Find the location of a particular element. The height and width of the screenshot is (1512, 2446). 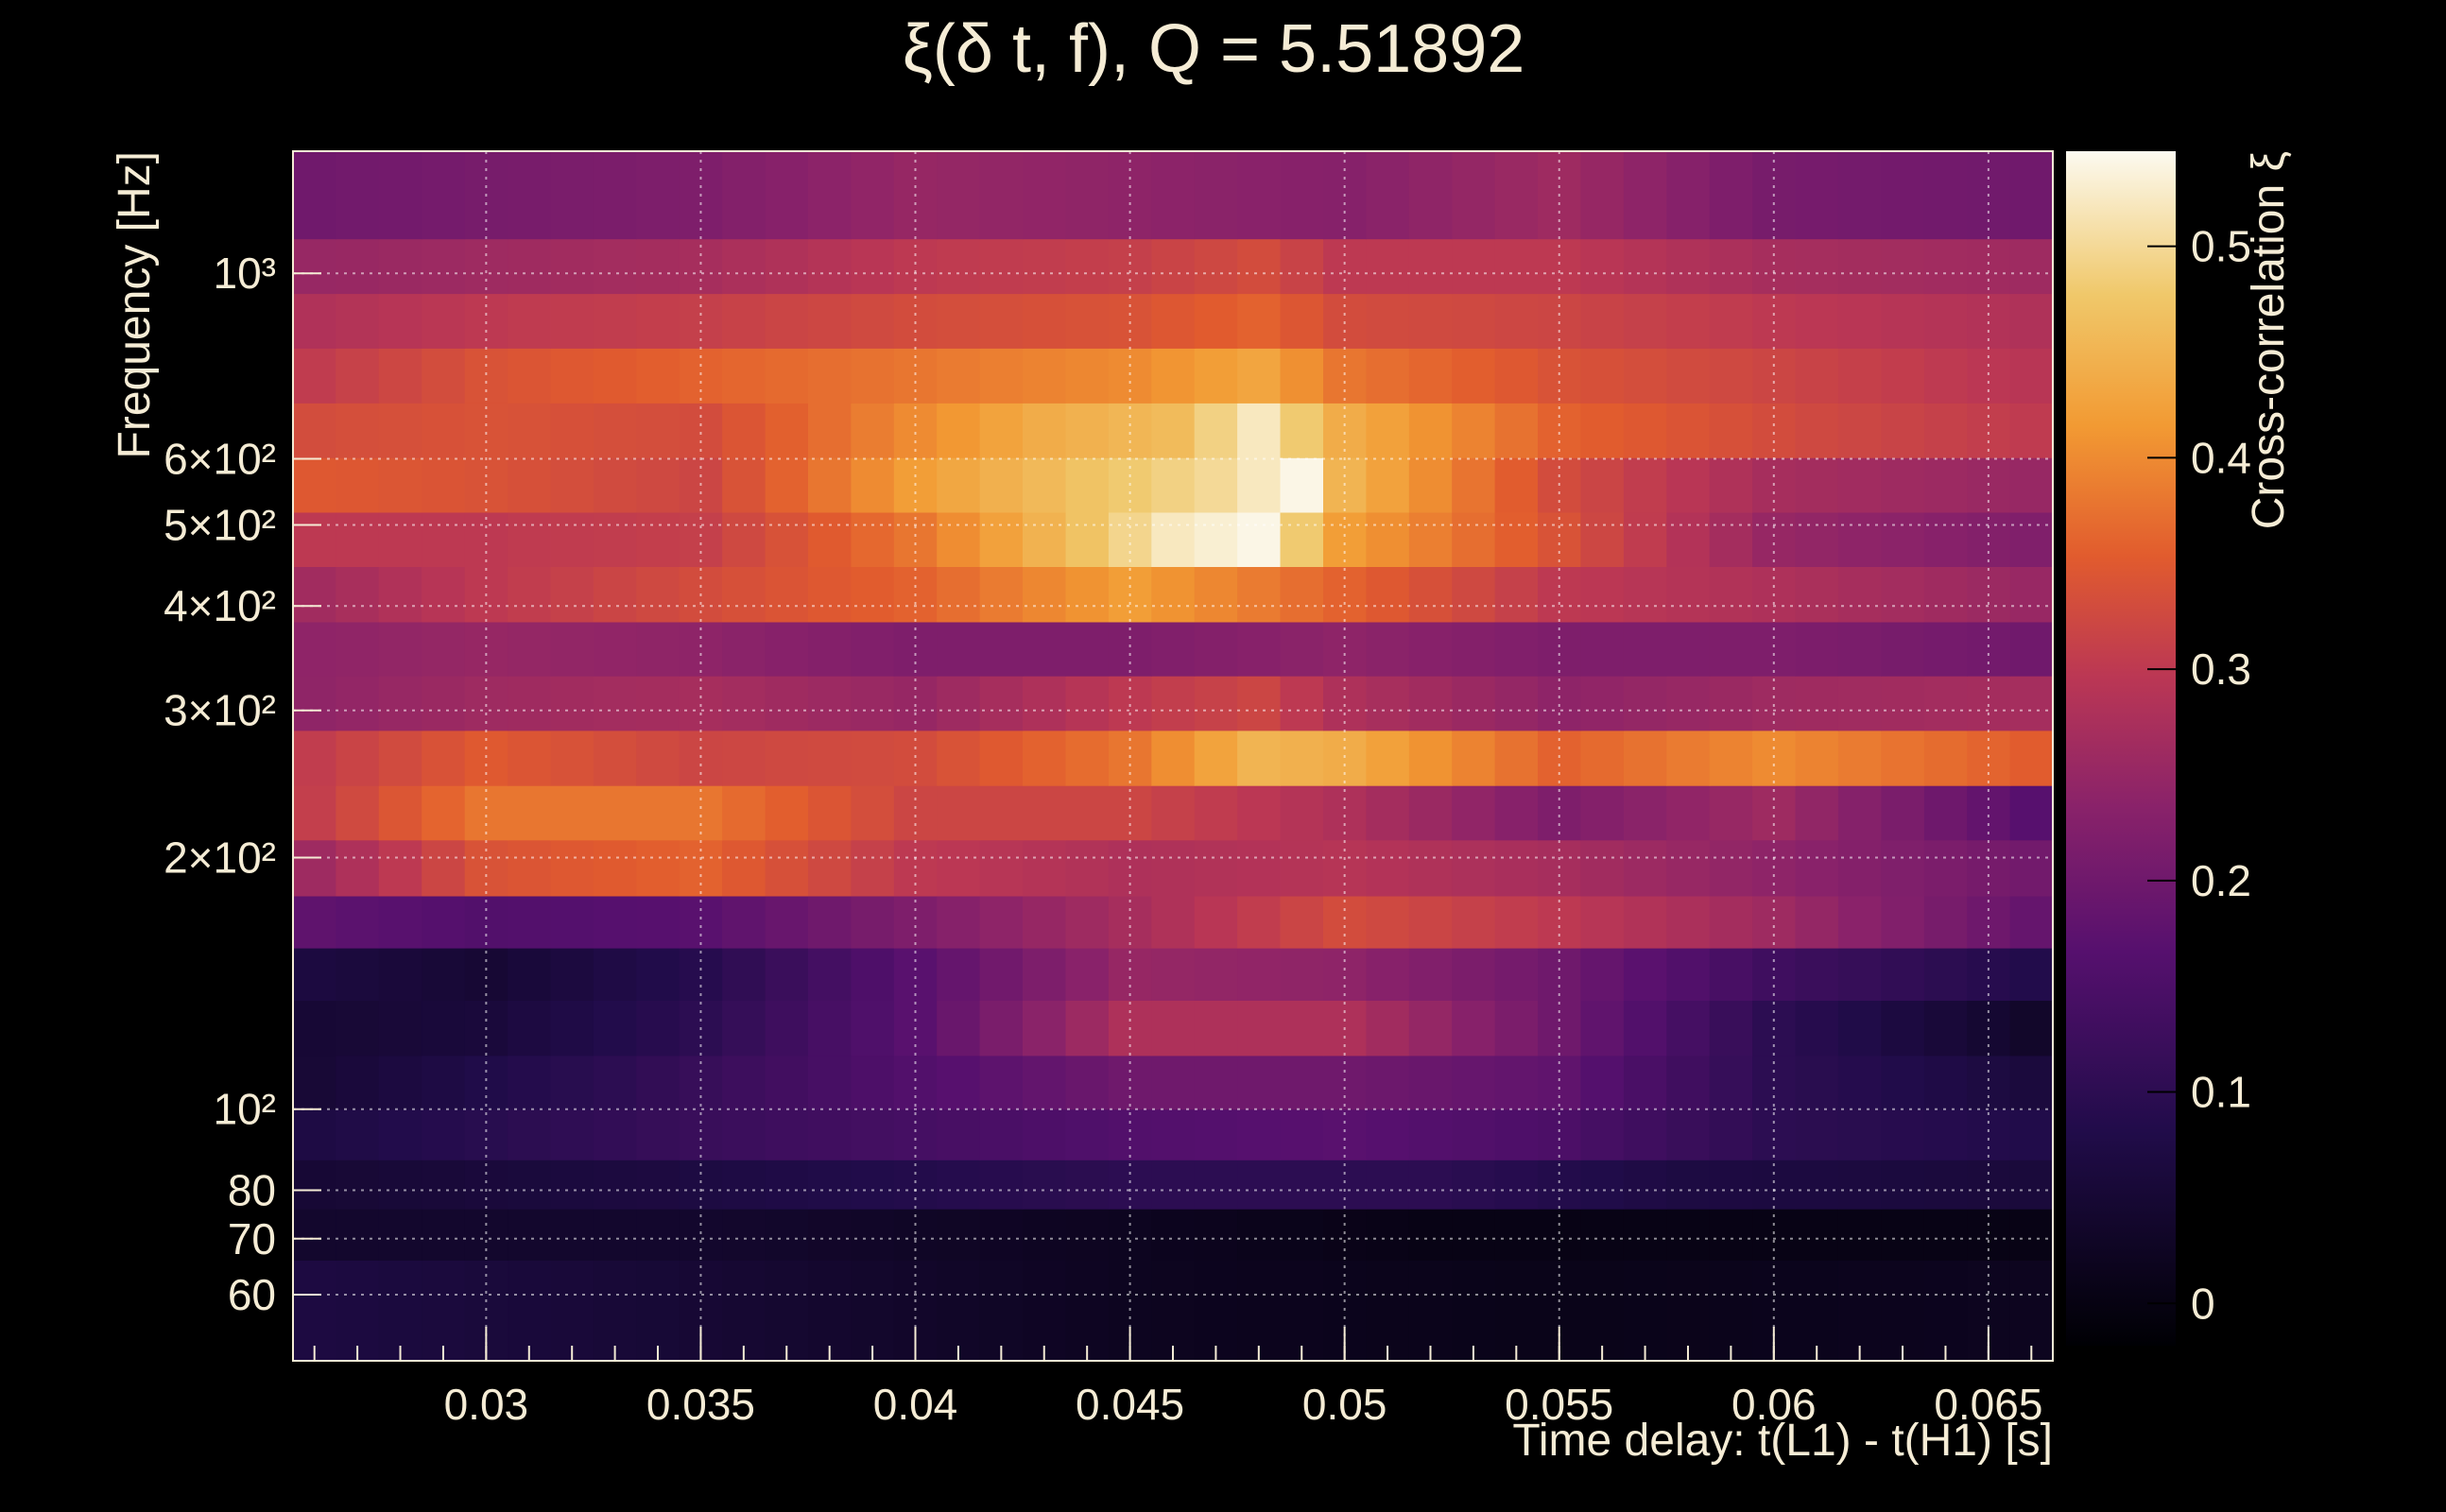

colorbar-tick-label: 0.1 is located at coordinates (2221, 1092).